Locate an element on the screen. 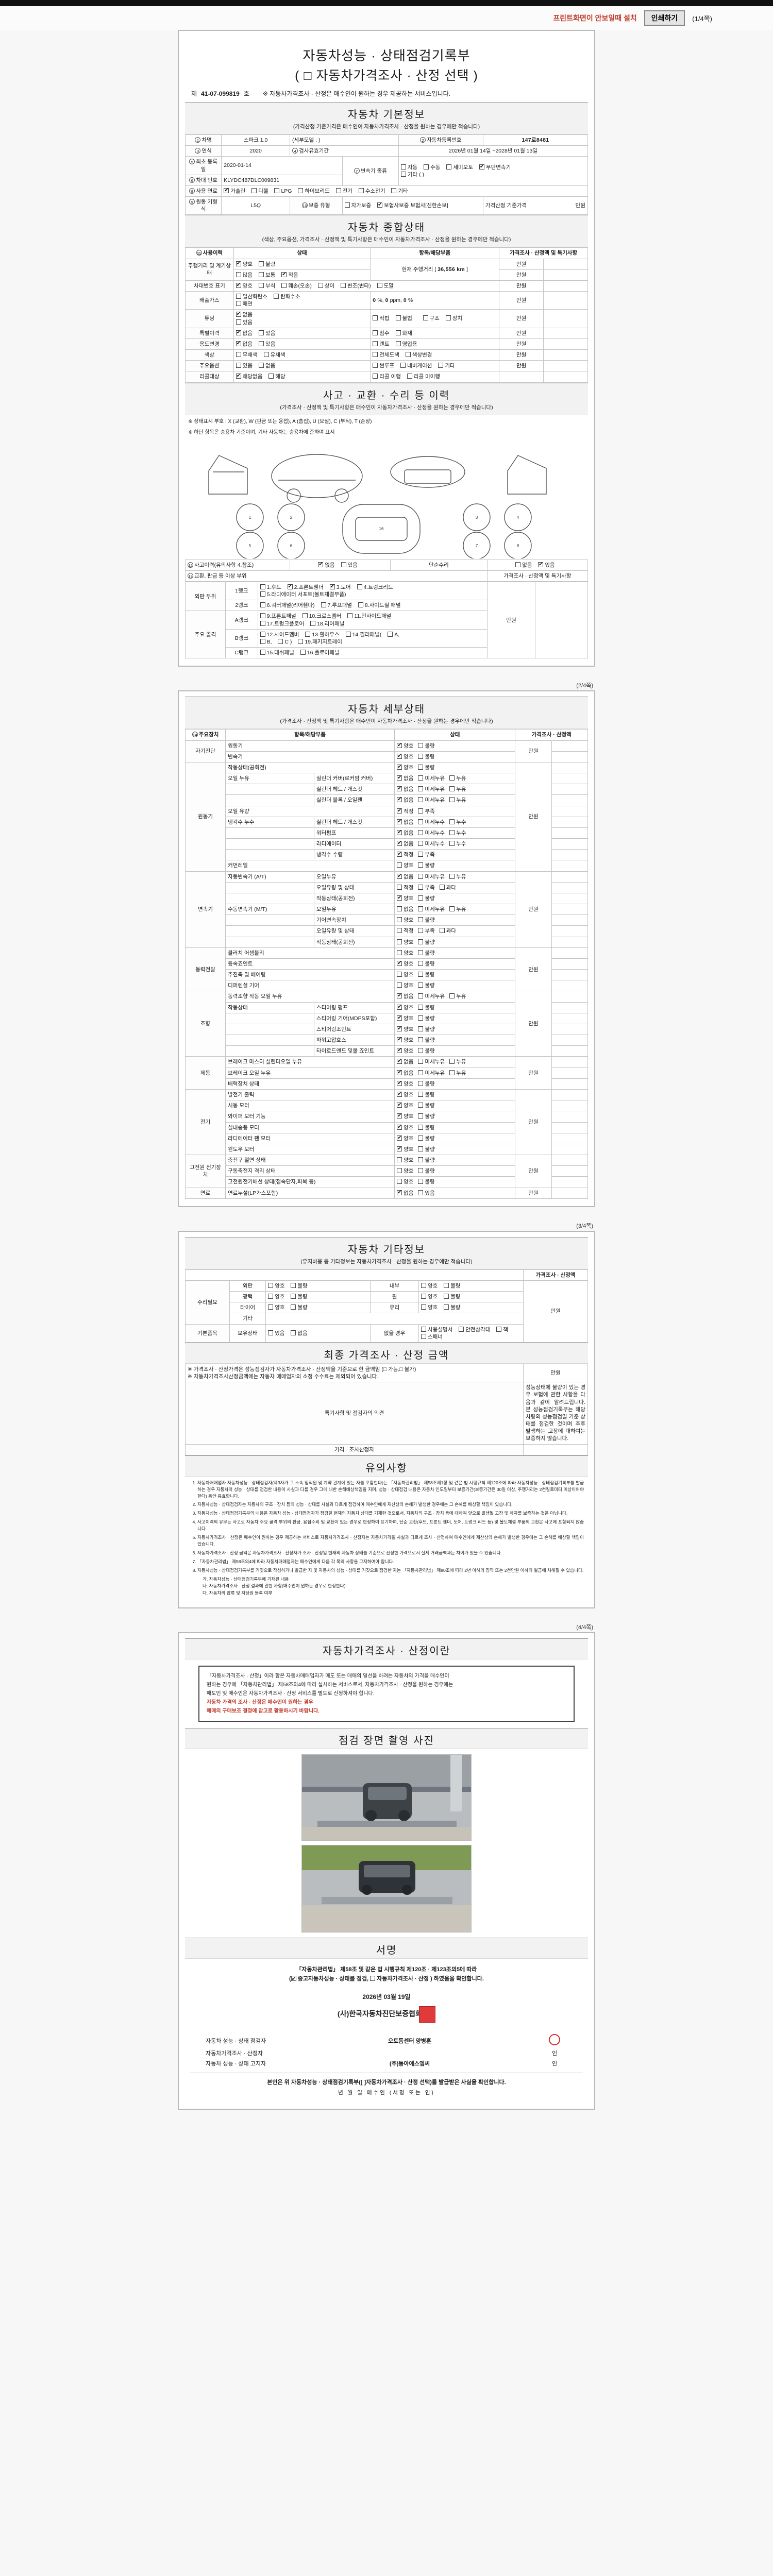 The width and height of the screenshot is (773, 2576). warranty-option: 자가보증 is located at coordinates (357, 205).